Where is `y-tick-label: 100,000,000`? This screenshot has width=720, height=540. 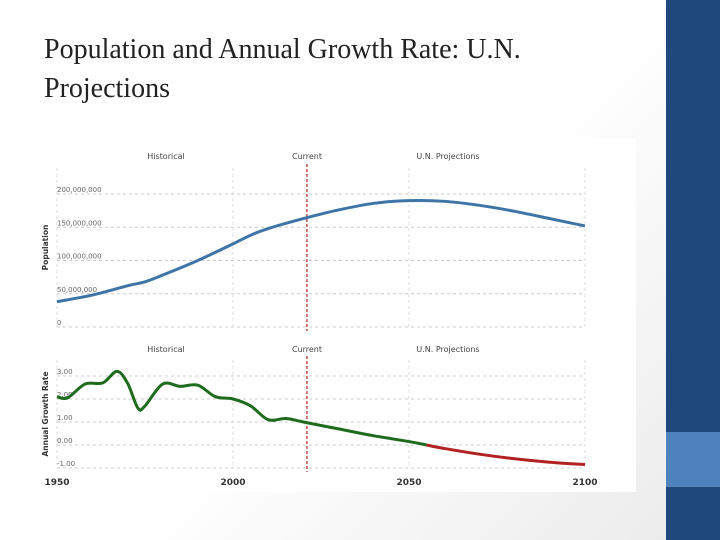 y-tick-label: 100,000,000 is located at coordinates (79, 257).